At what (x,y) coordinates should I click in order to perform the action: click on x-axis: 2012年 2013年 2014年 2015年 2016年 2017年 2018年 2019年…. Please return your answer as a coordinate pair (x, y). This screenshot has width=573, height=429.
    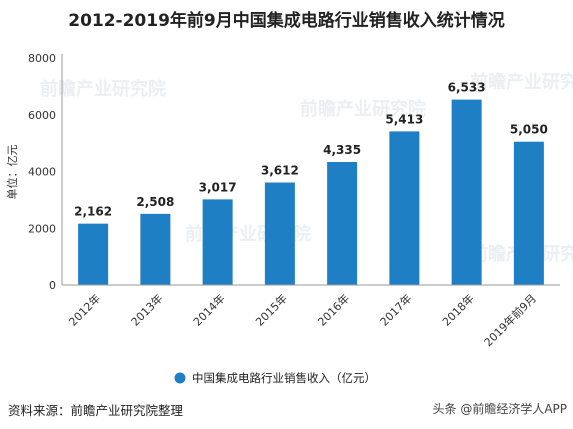
    Looking at the image, I should click on (311, 316).